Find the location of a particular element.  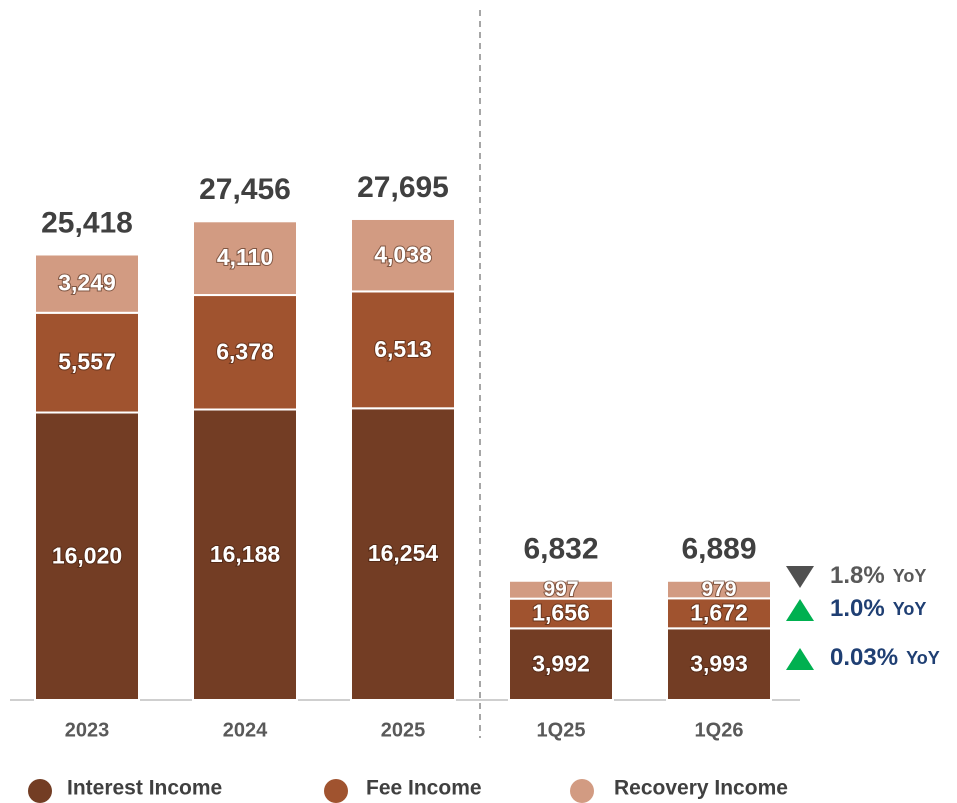

yoy-annotation: 1.0% YoY is located at coordinates (878, 608).